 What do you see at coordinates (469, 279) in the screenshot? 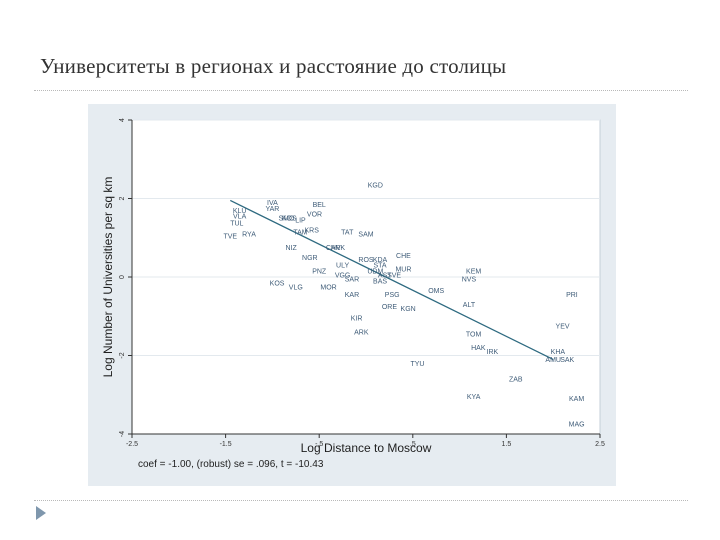
I see `point-label: NVS` at bounding box center [469, 279].